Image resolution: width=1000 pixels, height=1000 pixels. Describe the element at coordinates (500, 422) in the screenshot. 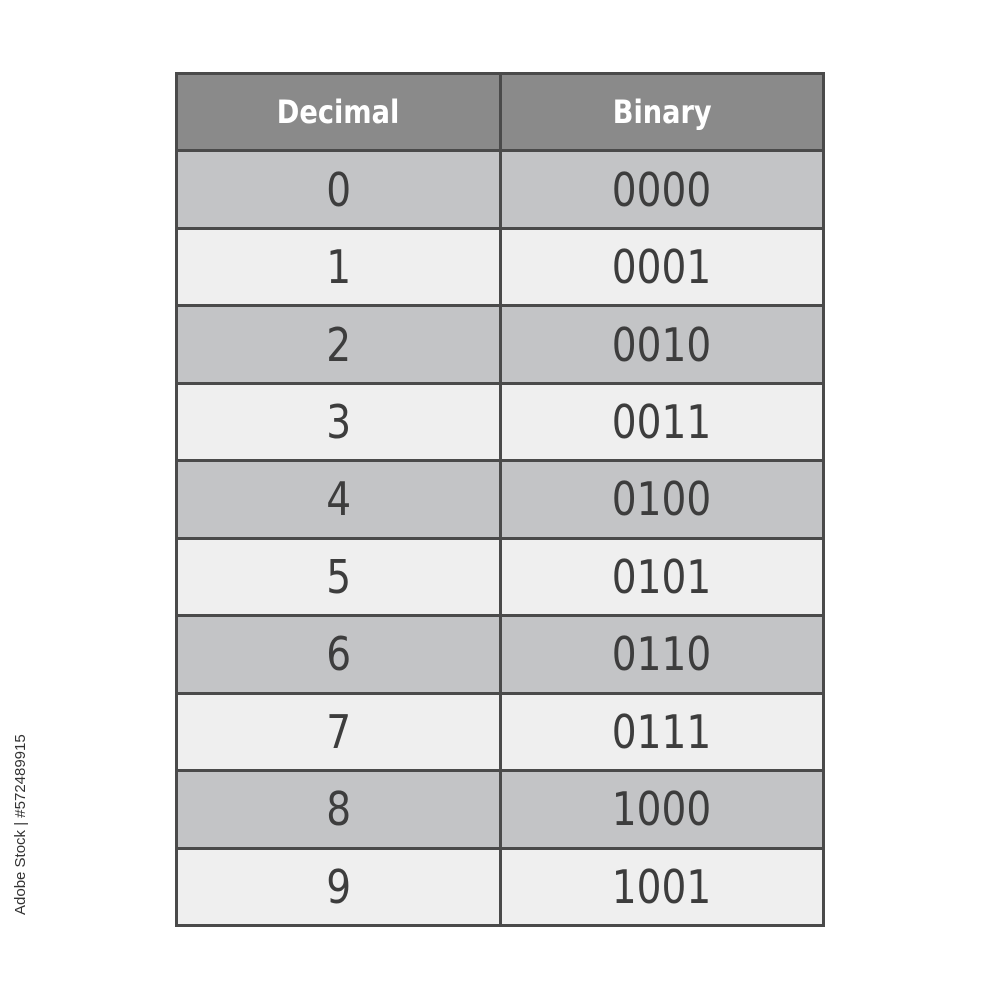

I see `table-row: 3 0011` at that location.